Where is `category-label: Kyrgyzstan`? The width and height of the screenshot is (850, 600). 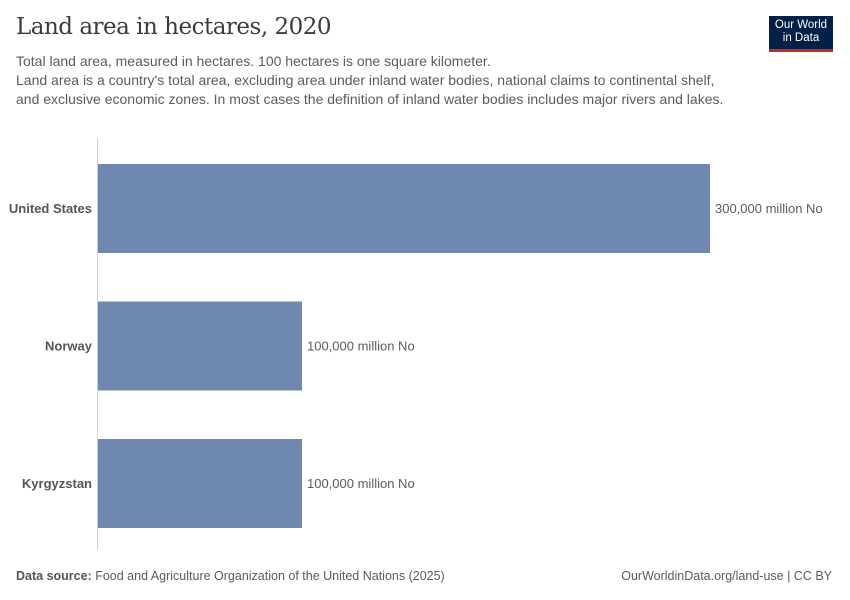
category-label: Kyrgyzstan is located at coordinates (57, 483).